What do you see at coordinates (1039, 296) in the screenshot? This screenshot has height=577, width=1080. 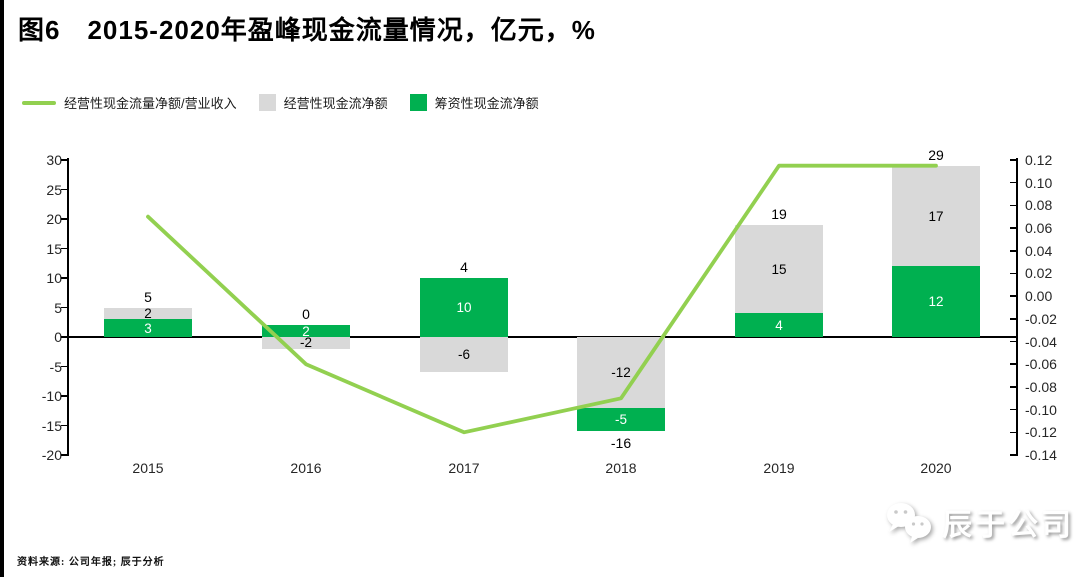 I see `y-axis-tick-label-right: 0.00` at bounding box center [1039, 296].